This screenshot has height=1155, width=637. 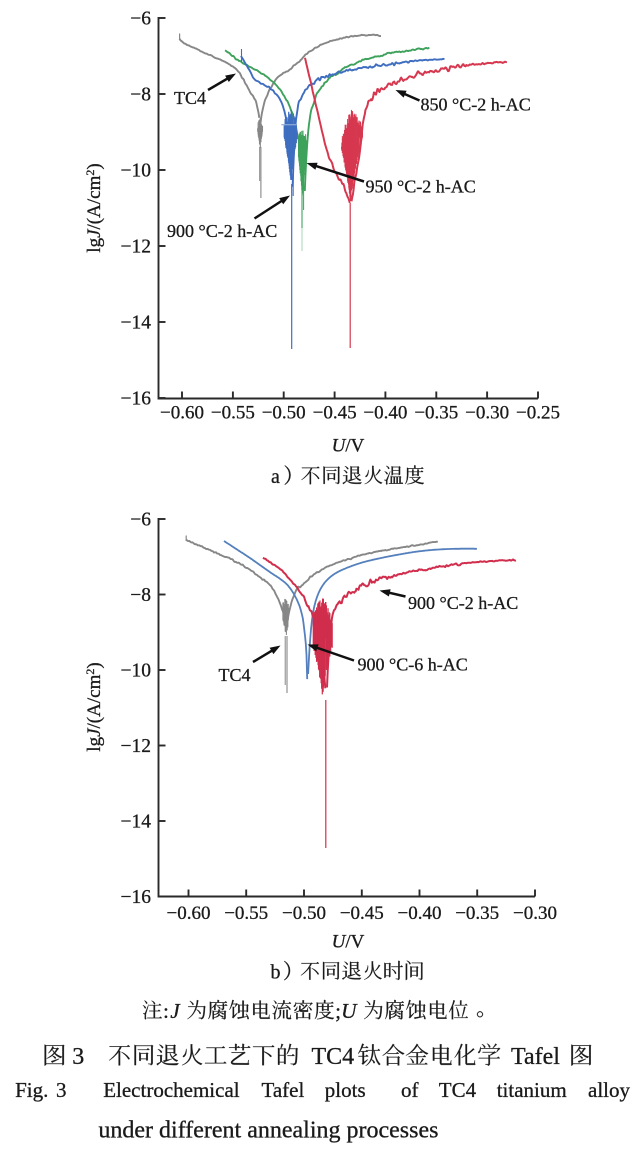 What do you see at coordinates (609, 1090) in the screenshot?
I see `svg-text: alloy` at bounding box center [609, 1090].